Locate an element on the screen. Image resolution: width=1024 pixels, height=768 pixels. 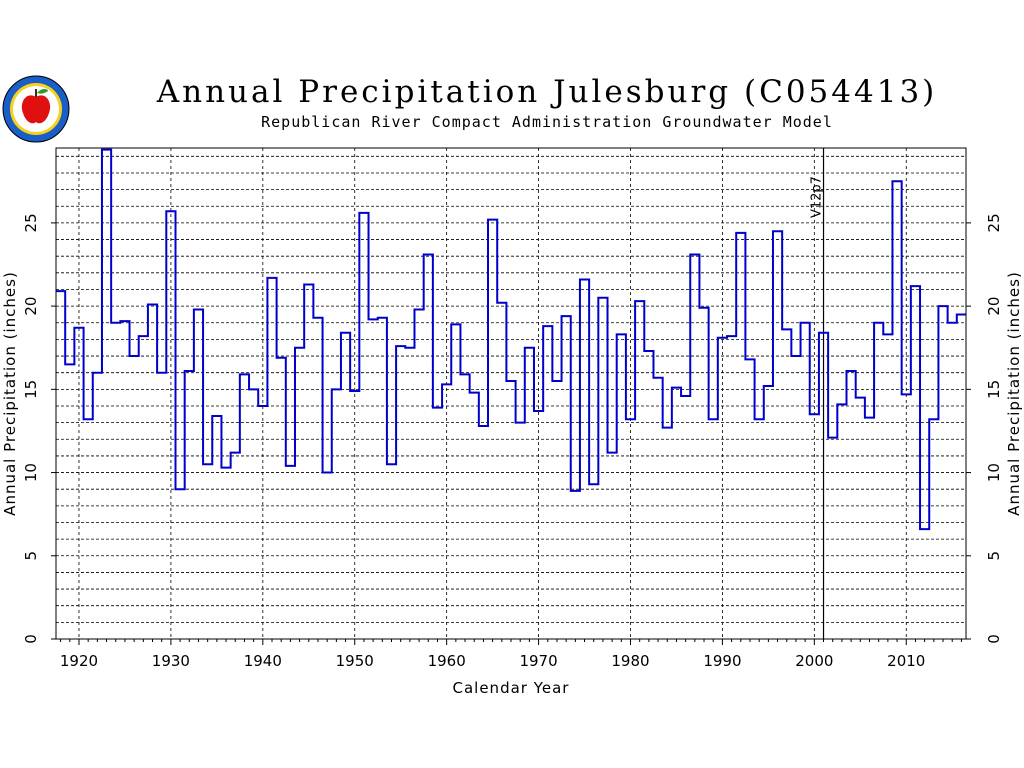
y-axis-title-right: Annual Precipitation (inches) is located at coordinates (1014, 393).